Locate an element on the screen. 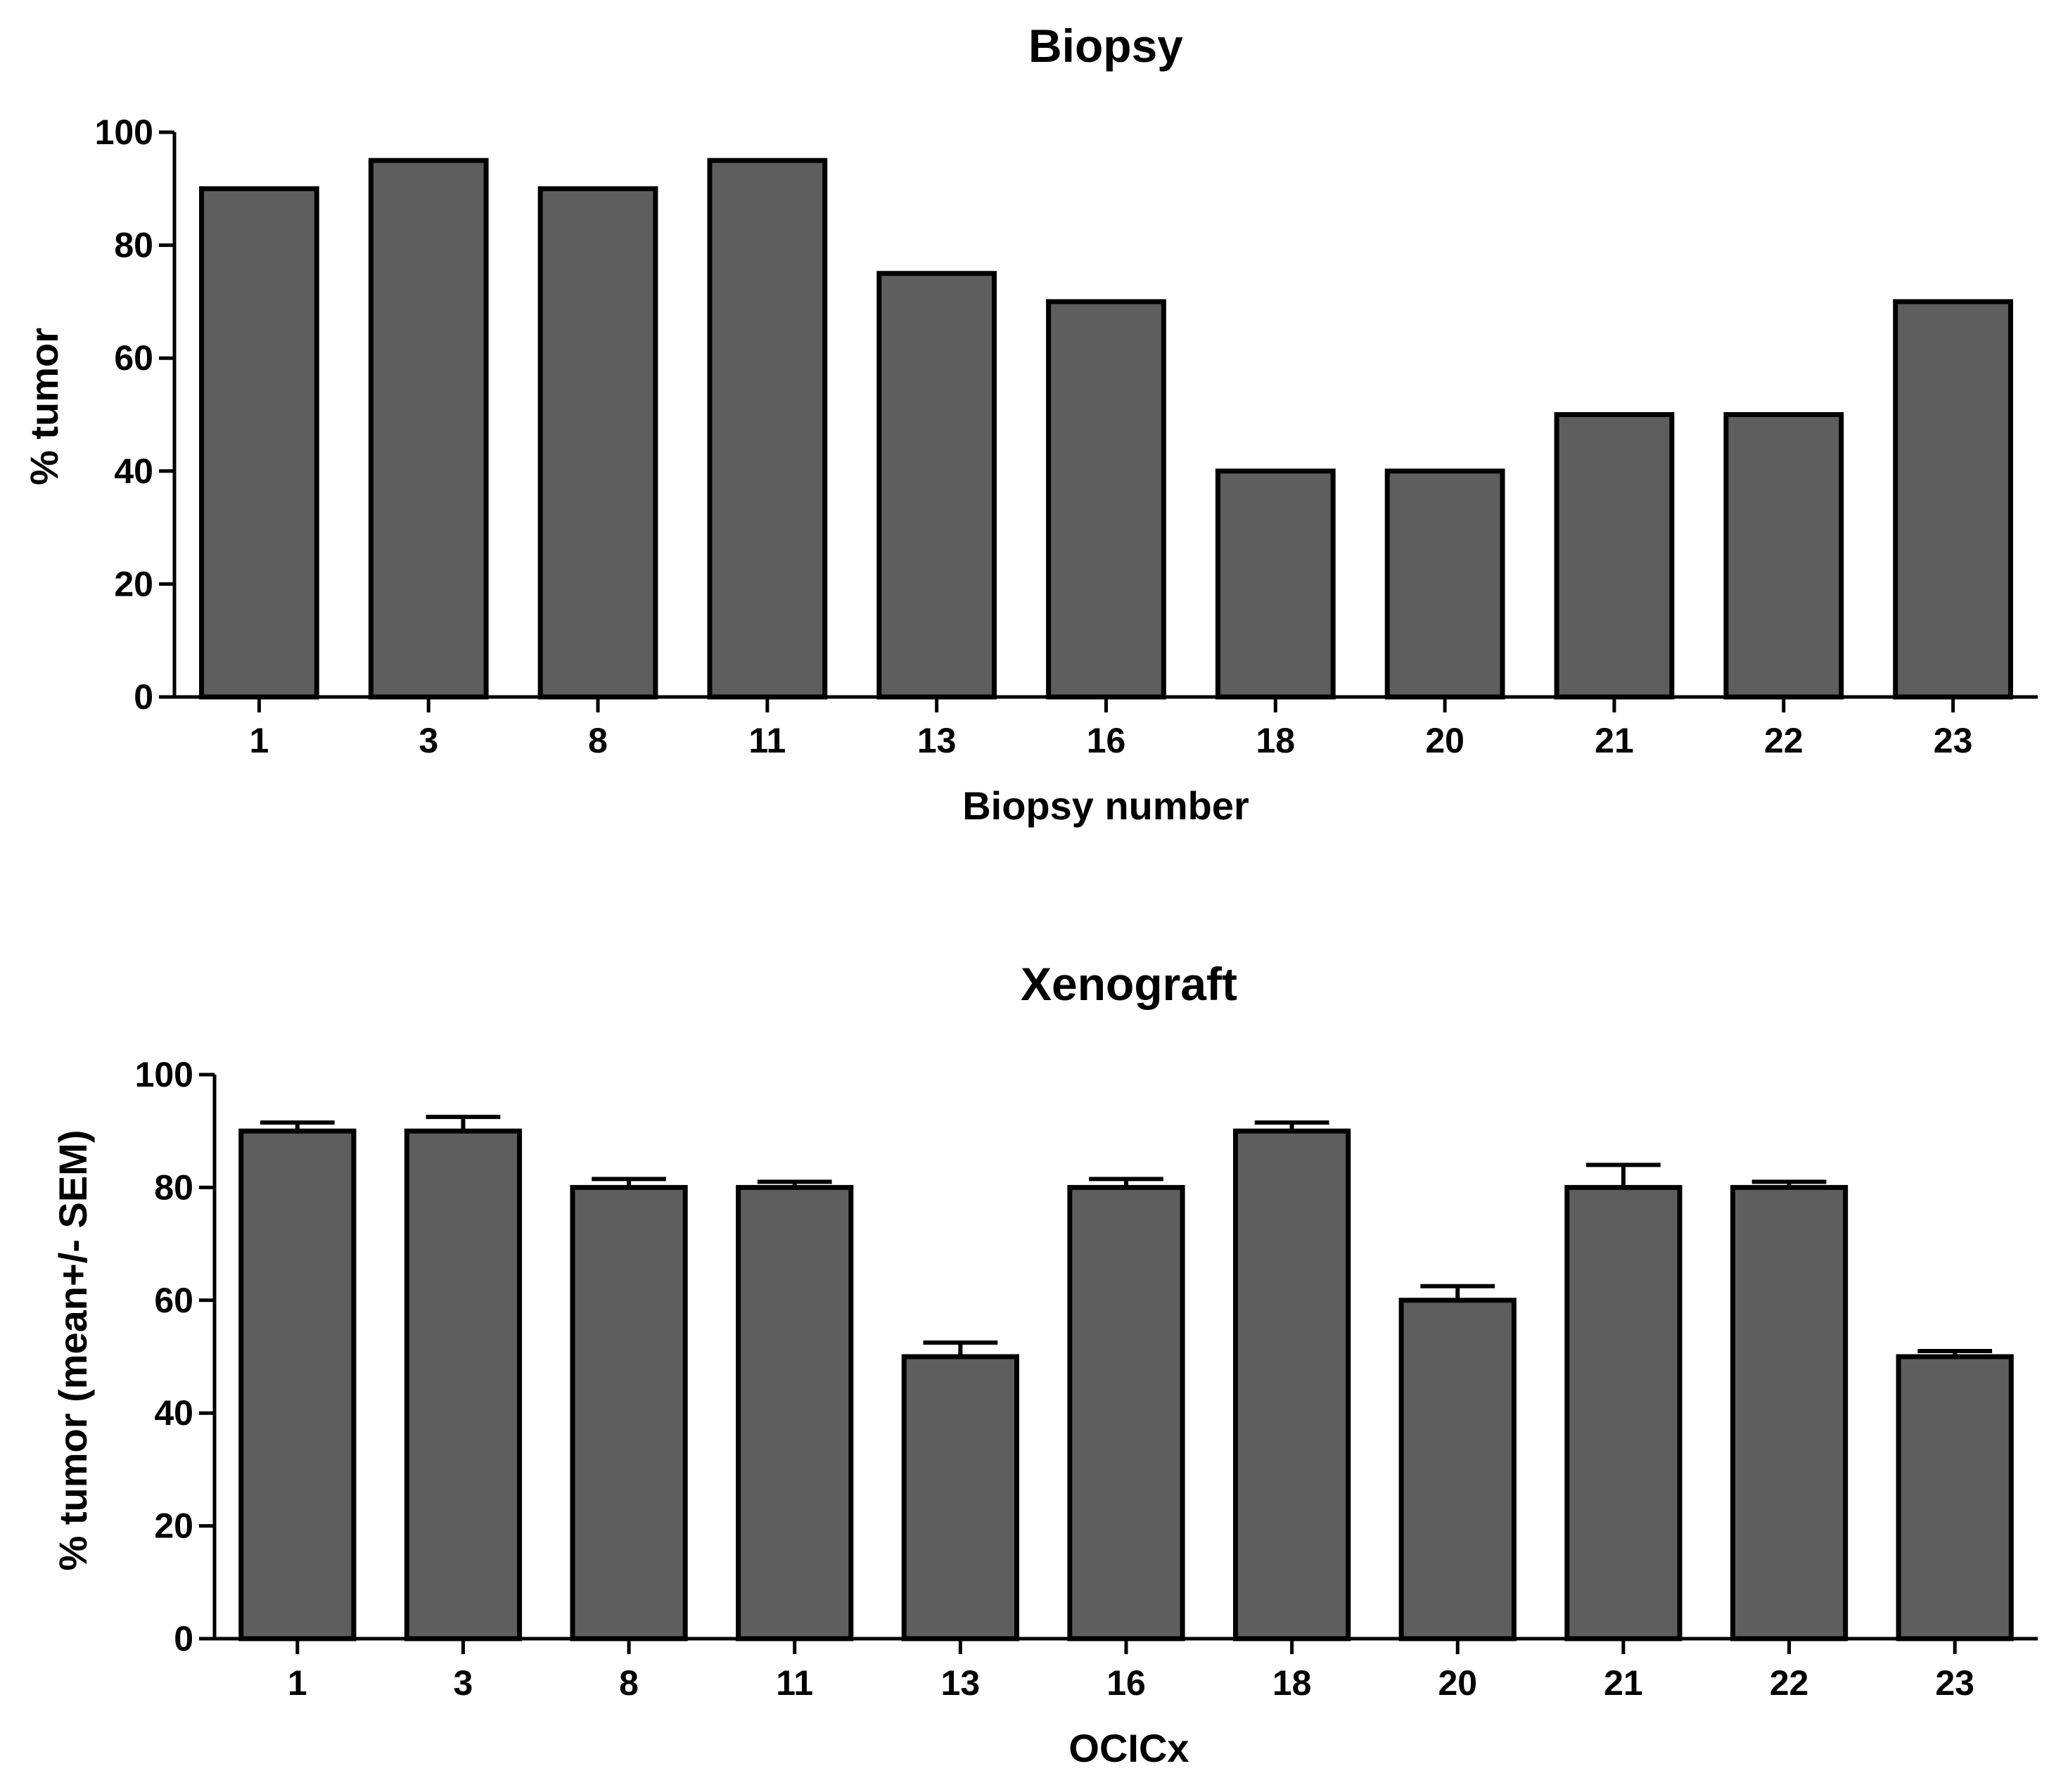  y-axis-title: % tumor is located at coordinates (44, 407).